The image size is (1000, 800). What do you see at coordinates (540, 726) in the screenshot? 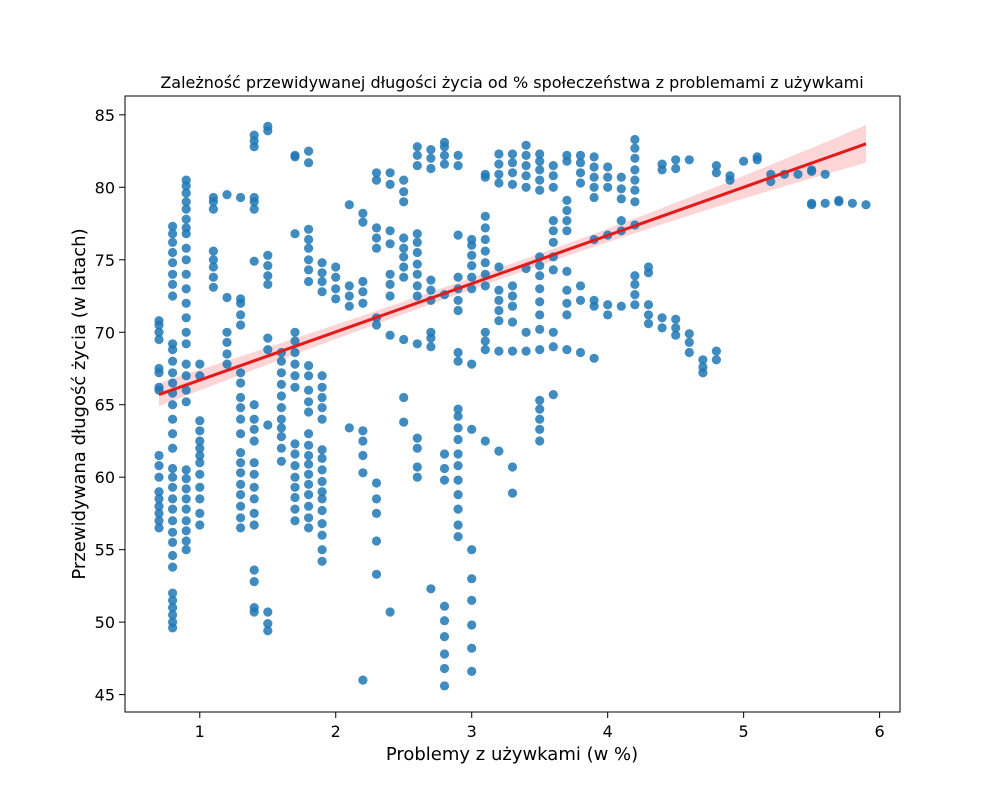
I see `x-axis-ticks: 1 2 3 4 5 6` at bounding box center [540, 726].